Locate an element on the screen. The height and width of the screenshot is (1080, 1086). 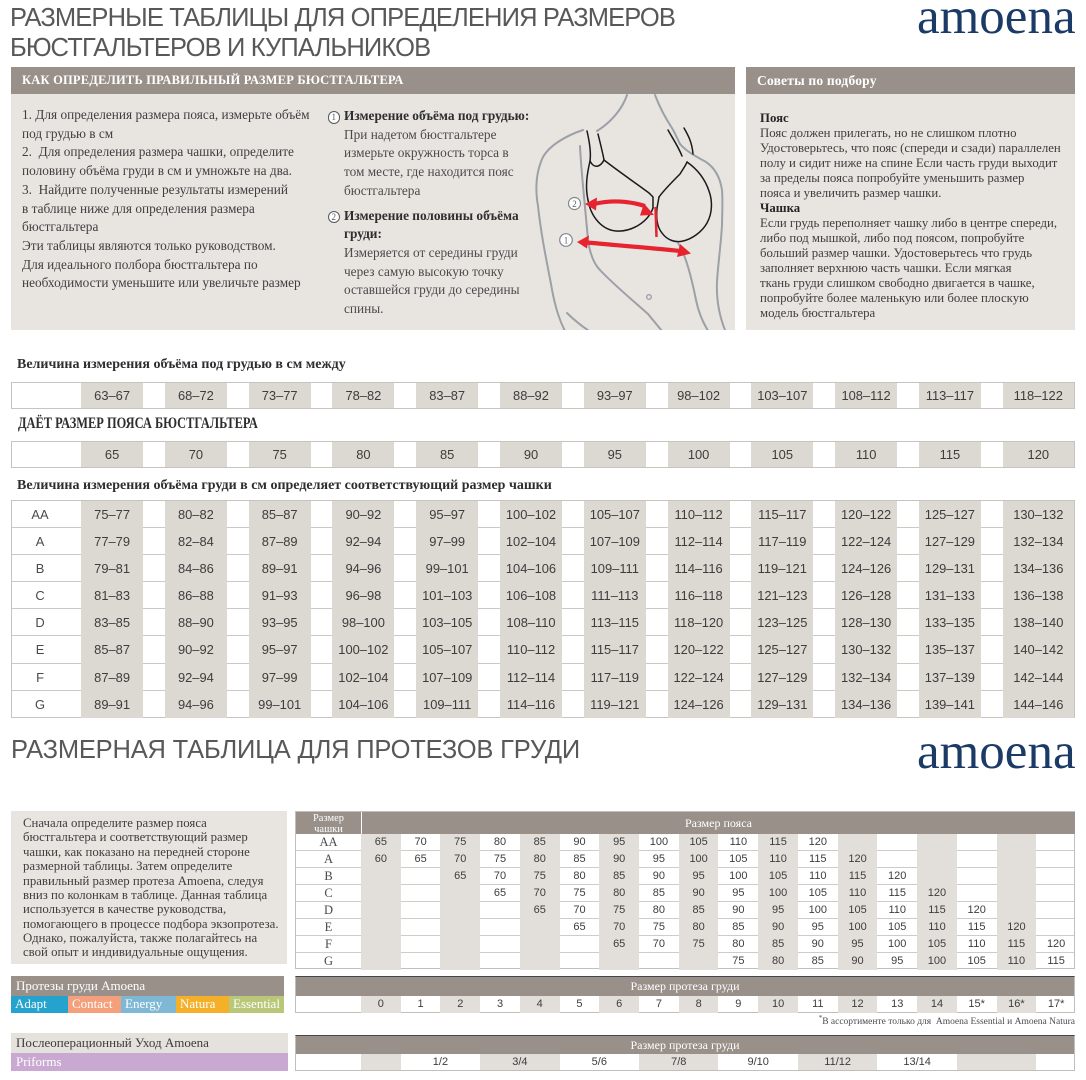
svg-text: 1 is located at coordinates (566, 241).